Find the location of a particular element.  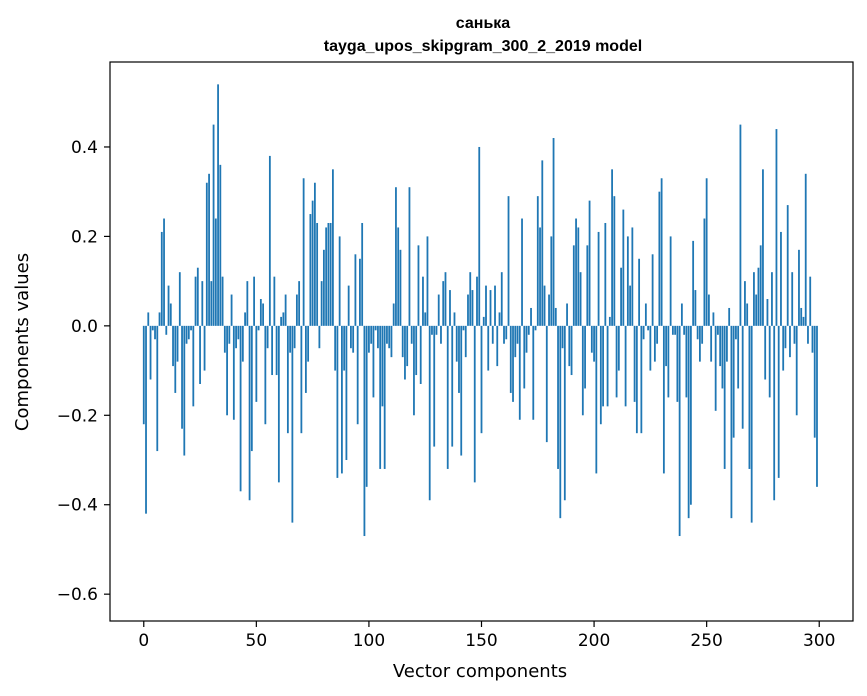

x-tick-label: 250 is located at coordinates (706, 641).